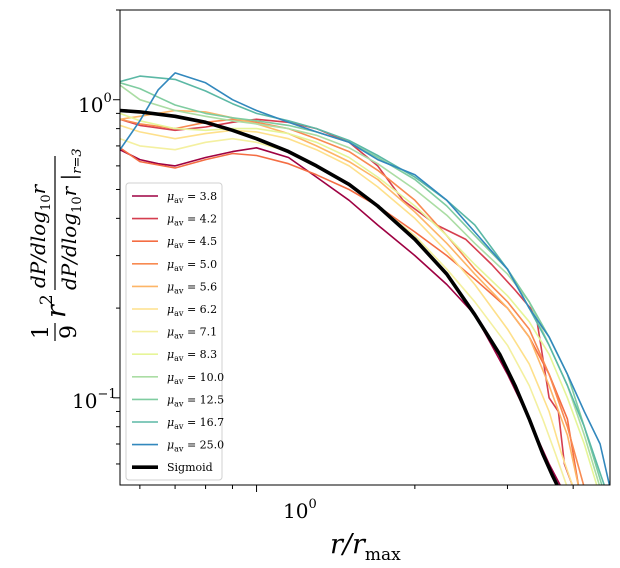 The width and height of the screenshot is (620, 568). I want to click on legend-label-11: μav = 25.0, so click(195, 446).